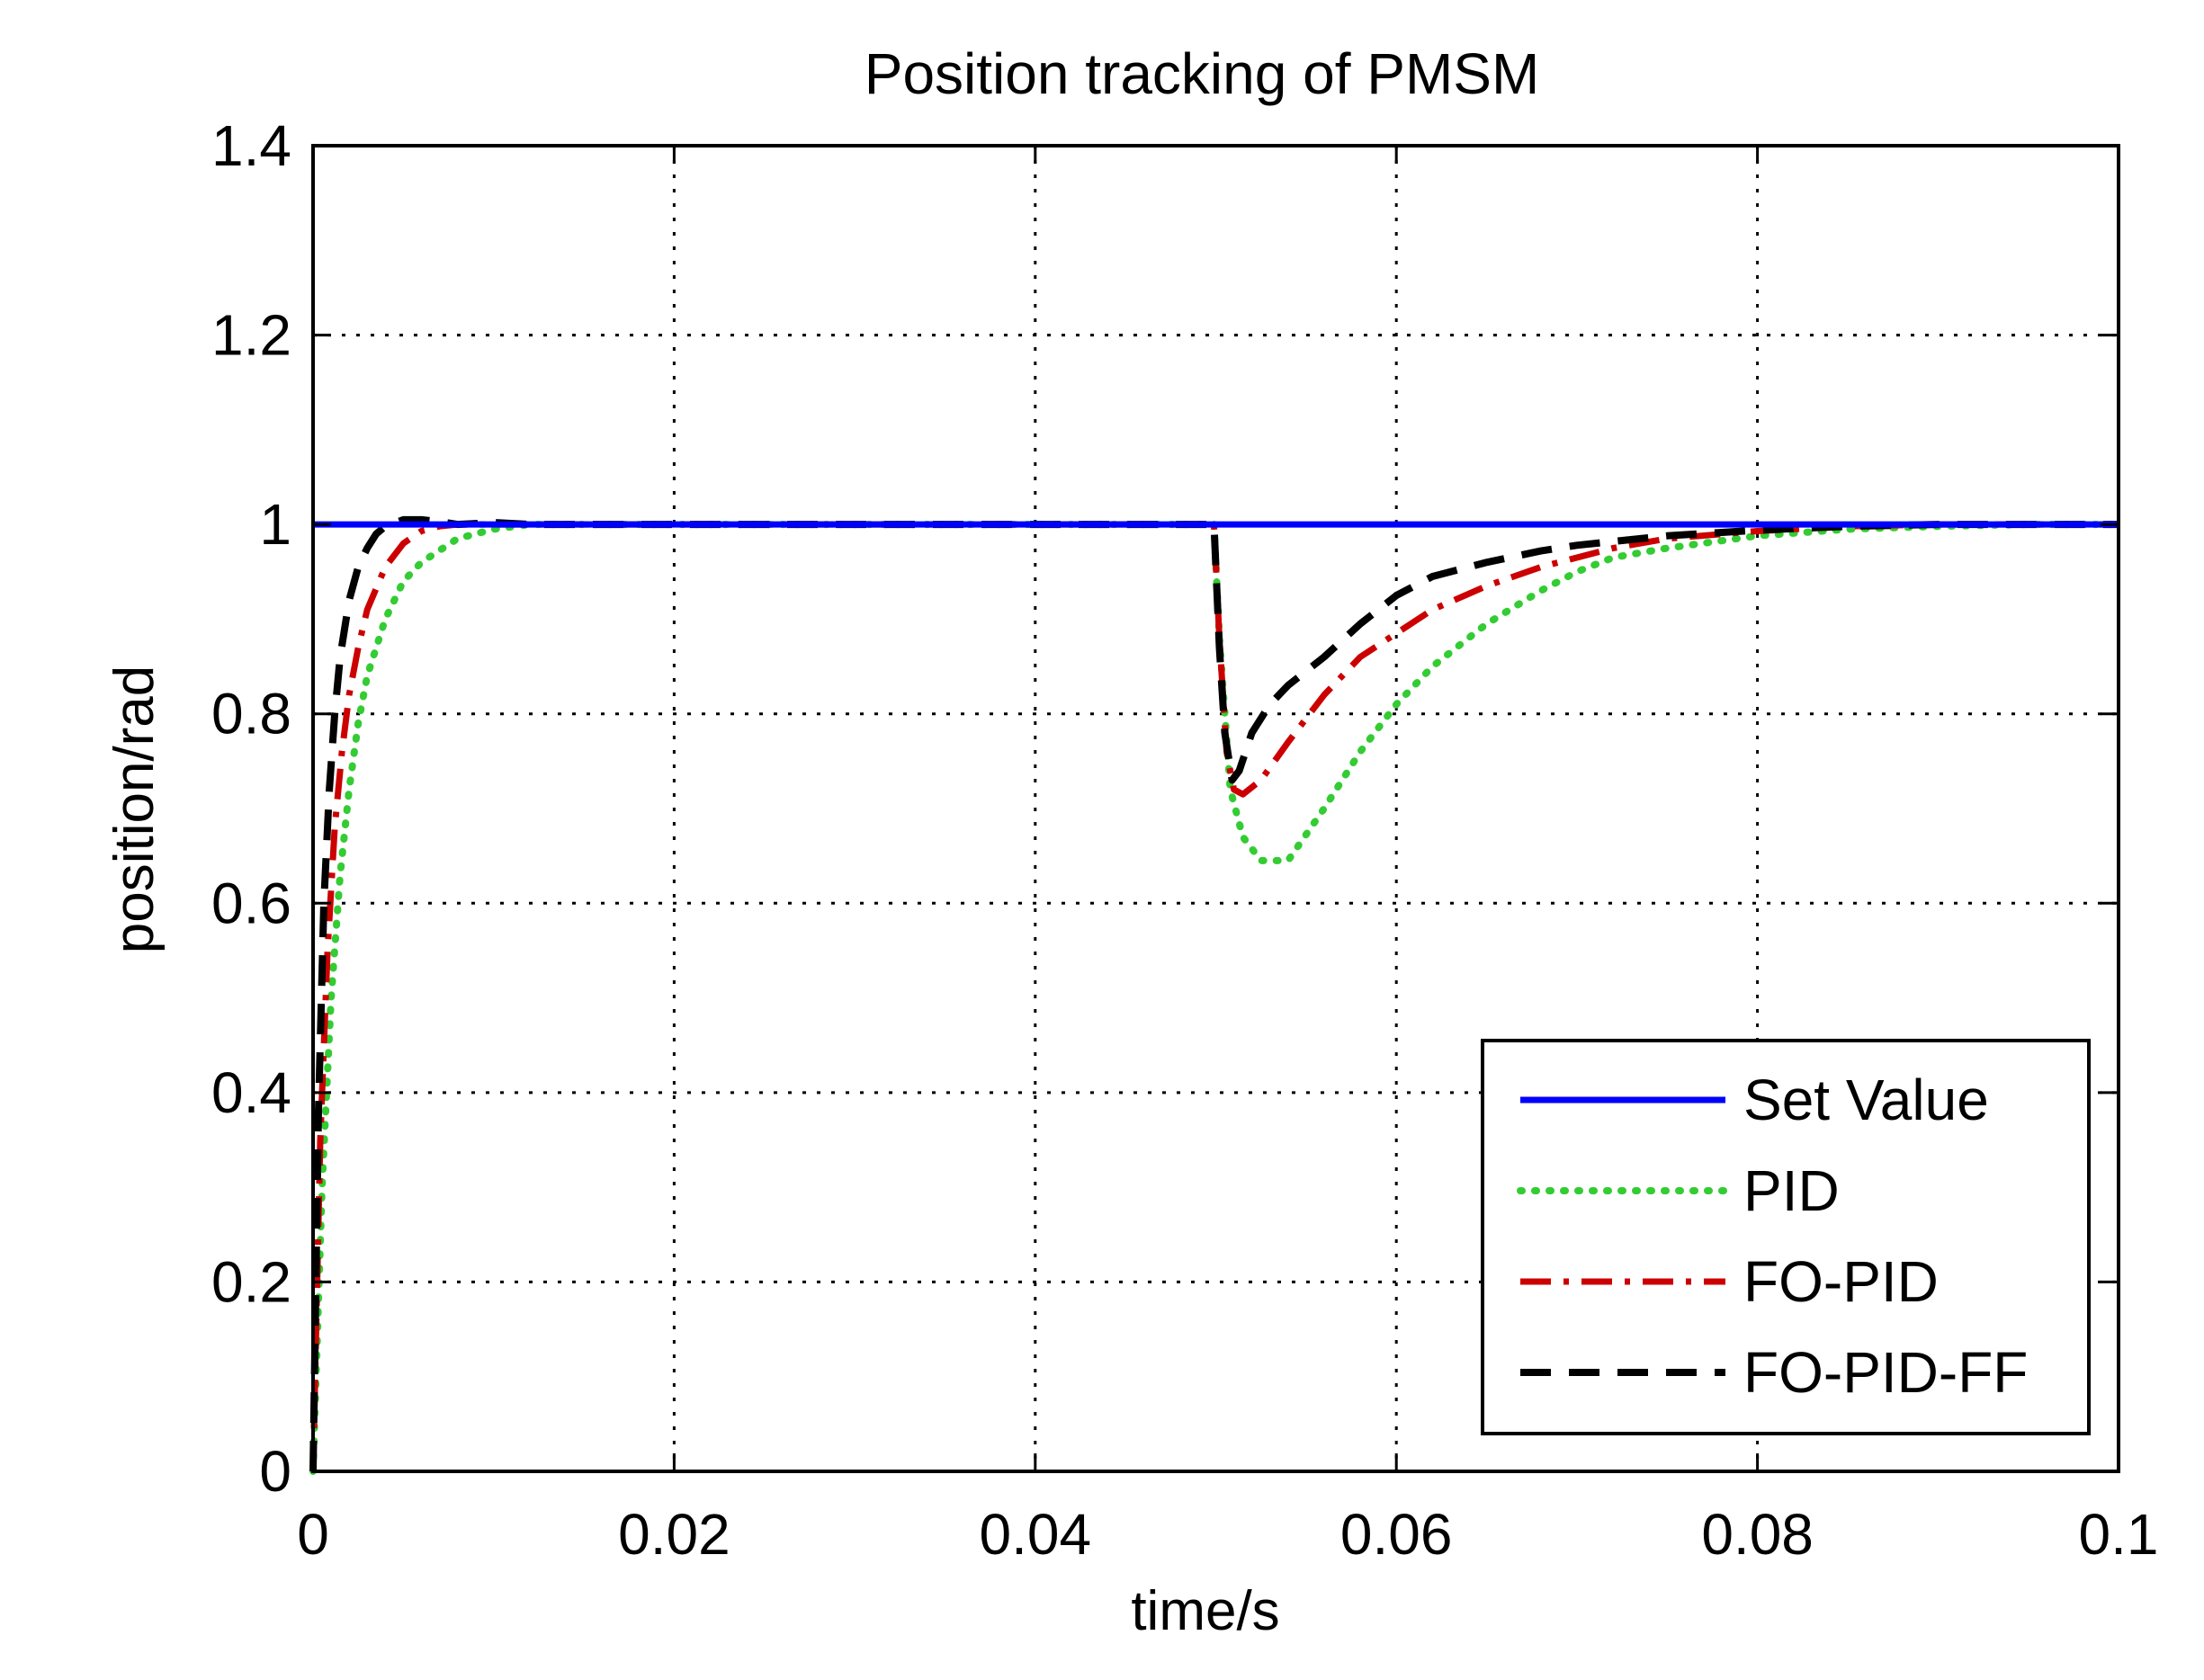 This screenshot has width=2204, height=1680. What do you see at coordinates (1205, 1611) in the screenshot?
I see `x-axis-label: time/s` at bounding box center [1205, 1611].